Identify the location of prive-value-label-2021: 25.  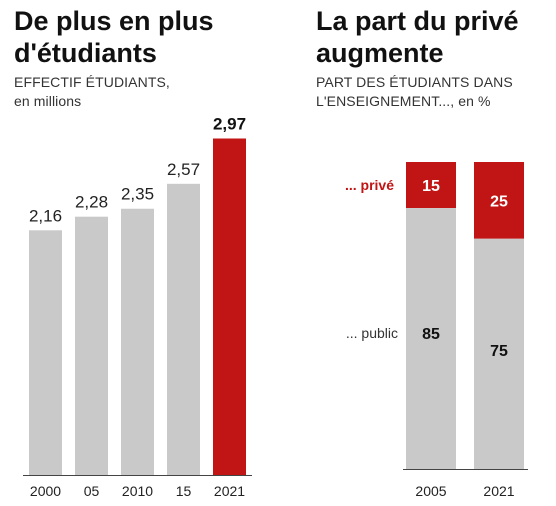
(499, 201).